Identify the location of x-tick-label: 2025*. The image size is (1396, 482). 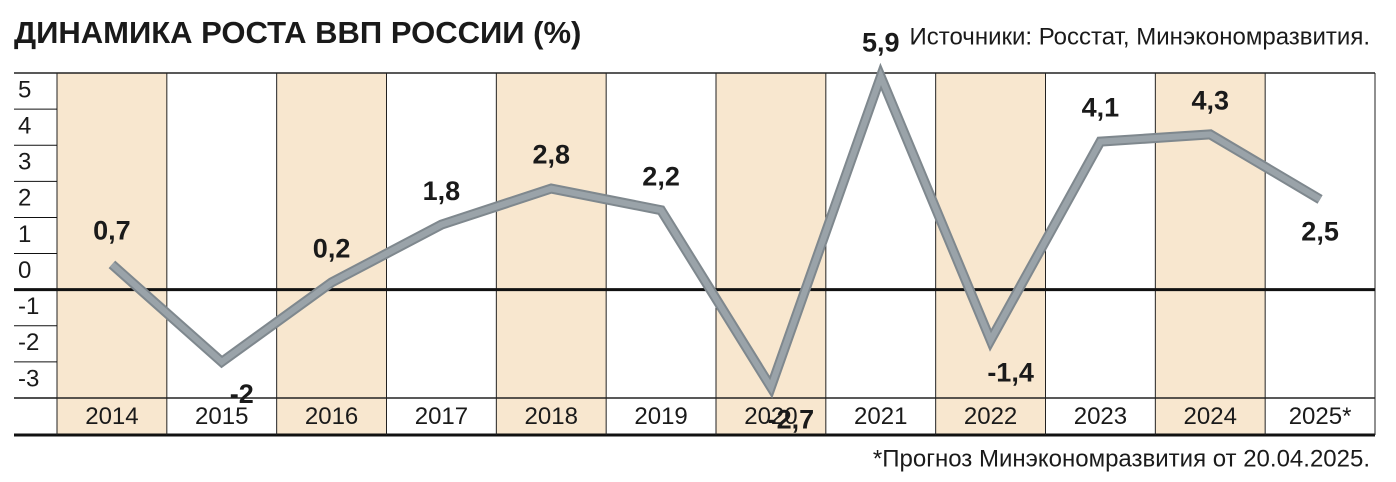
(1320, 416).